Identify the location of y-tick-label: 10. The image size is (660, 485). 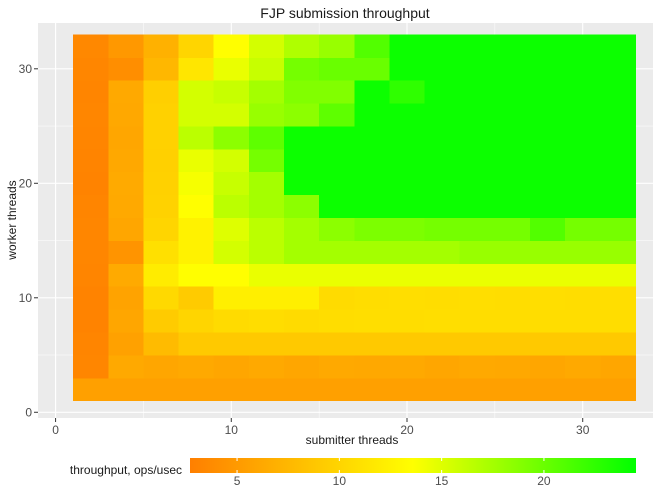
(26, 298).